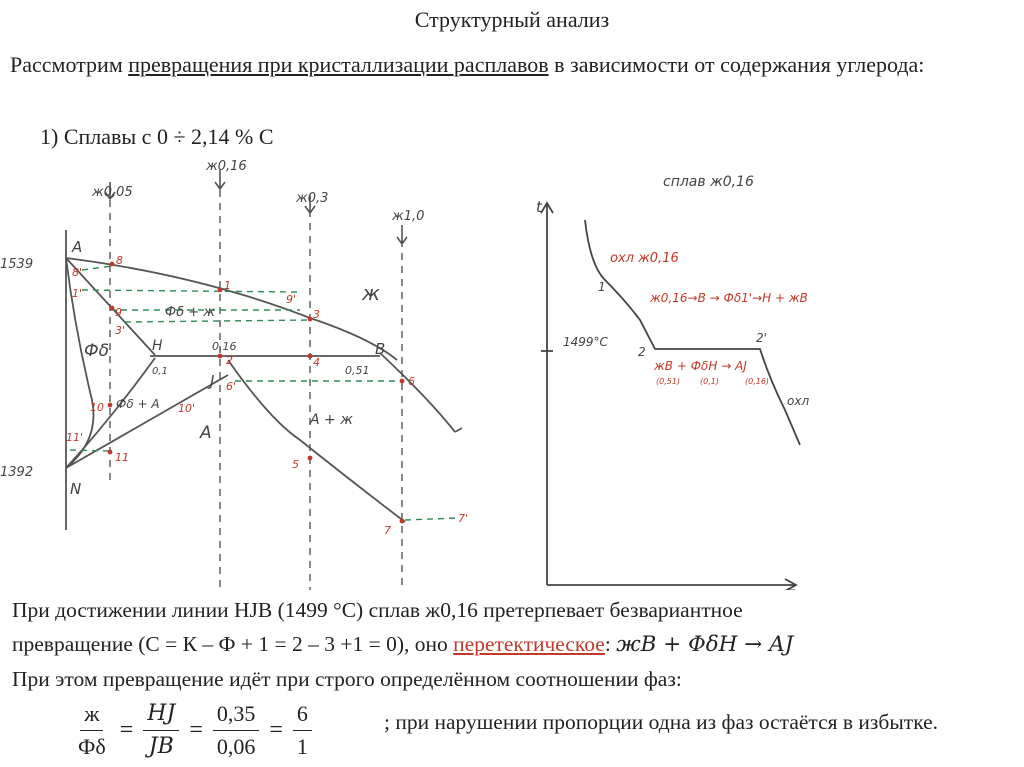 This screenshot has height=767, width=1024. I want to click on svg-text: τ, so click(791, 587).